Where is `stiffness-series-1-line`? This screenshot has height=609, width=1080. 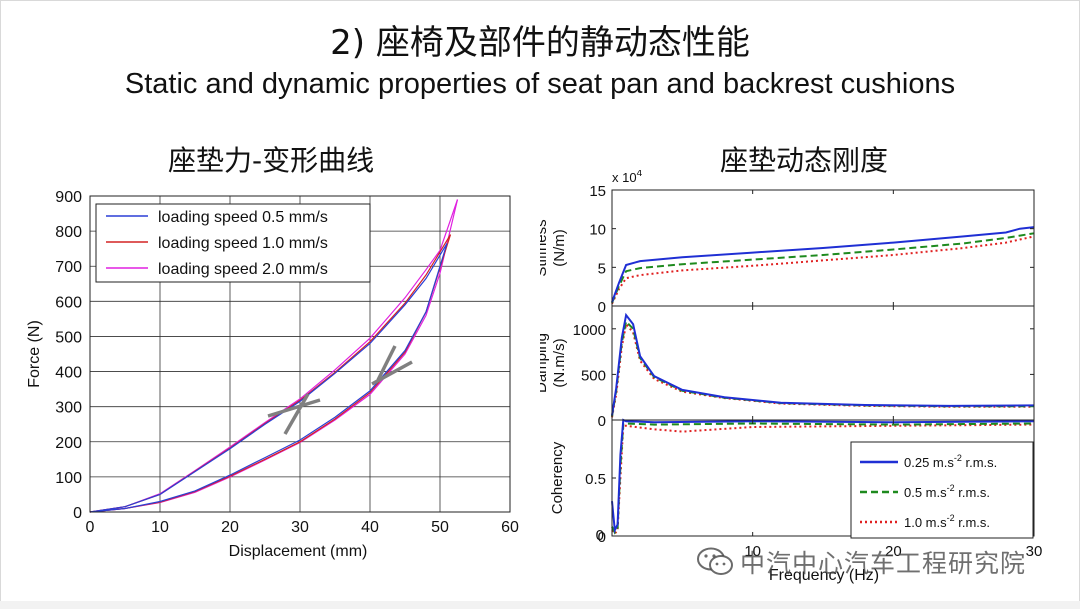
stiffness-series-1-line is located at coordinates (823, 268).